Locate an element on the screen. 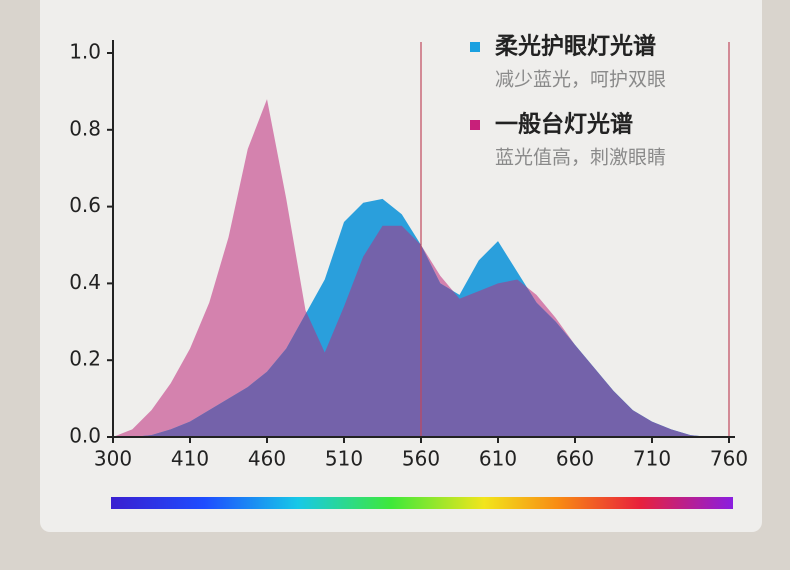 Image resolution: width=790 pixels, height=570 pixels. y-tick-label: 1.0 is located at coordinates (85, 52).